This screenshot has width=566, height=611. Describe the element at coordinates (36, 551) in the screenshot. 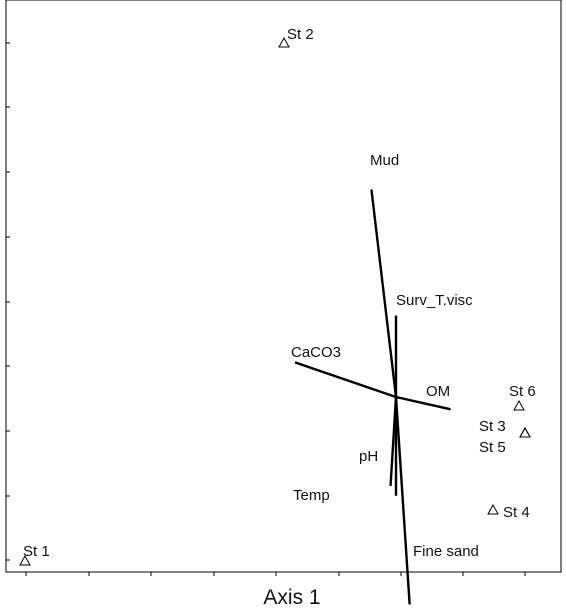

I see `station-label-st-1: St 1` at that location.